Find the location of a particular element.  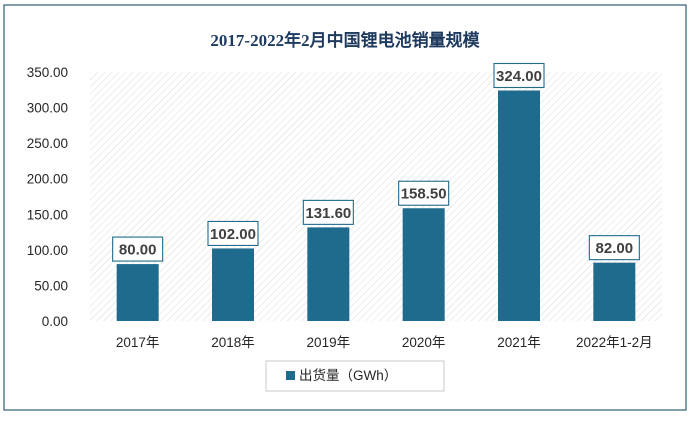

data-label: 80.00 is located at coordinates (138, 250).